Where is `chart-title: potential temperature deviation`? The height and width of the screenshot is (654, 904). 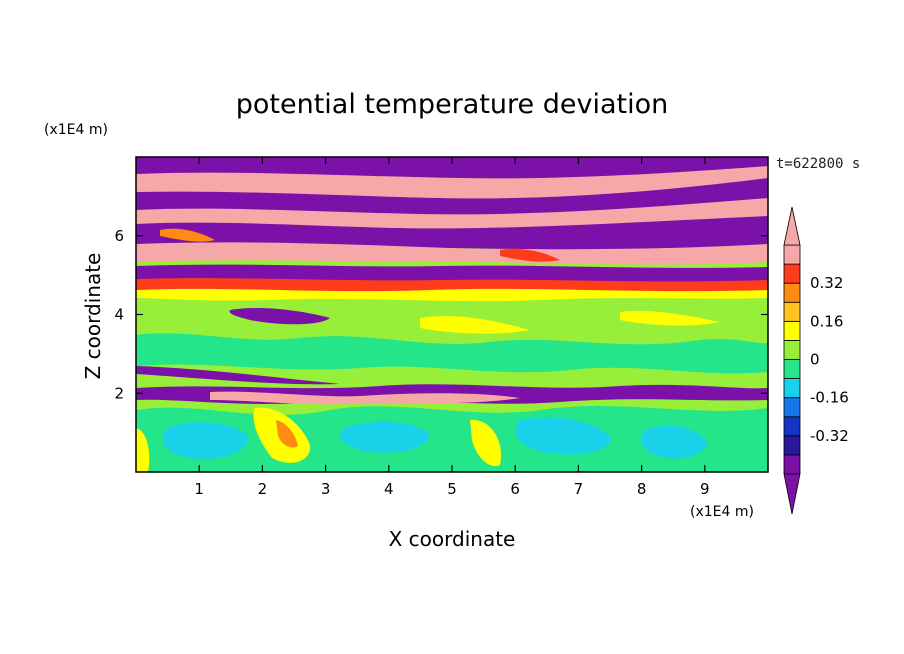 chart-title: potential temperature deviation is located at coordinates (452, 104).